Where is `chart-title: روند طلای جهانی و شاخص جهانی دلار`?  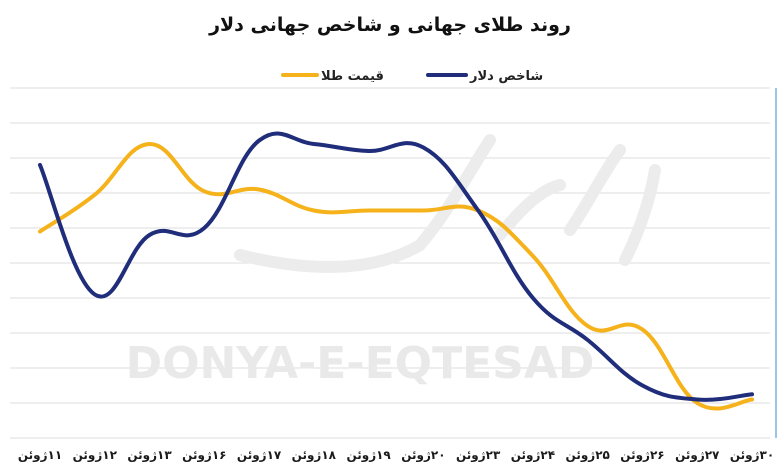
chart-title: روند طلای جهانی و شاخص جهانی دلار is located at coordinates (389, 25).